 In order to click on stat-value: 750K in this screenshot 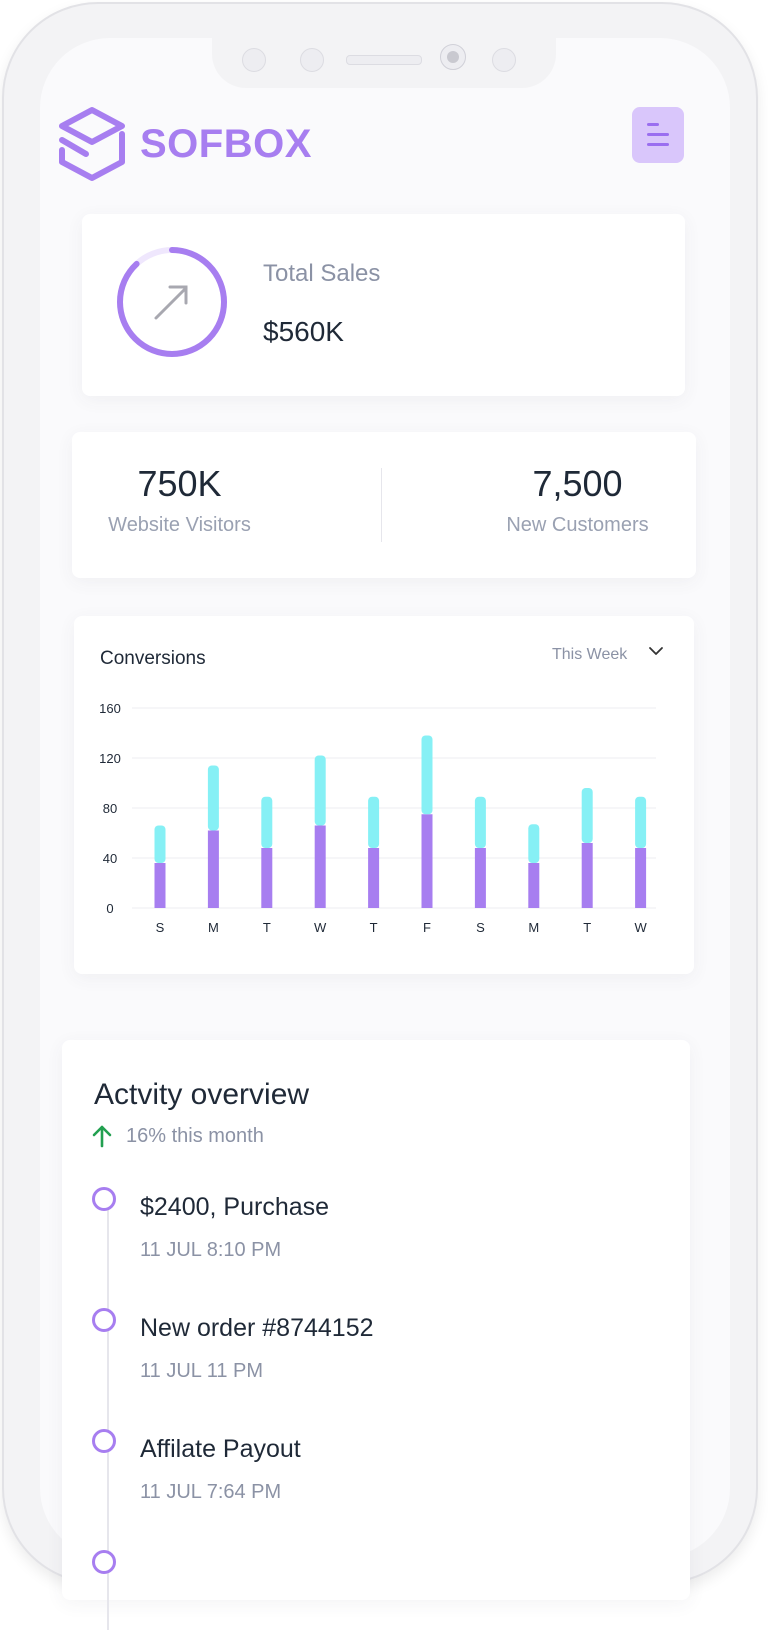, I will do `click(179, 483)`.